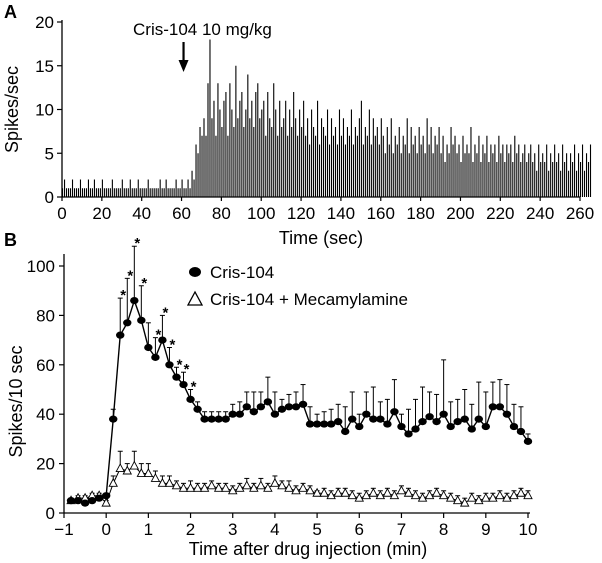  I want to click on panel-a-x-axis-title: Time (sec), so click(321, 238).